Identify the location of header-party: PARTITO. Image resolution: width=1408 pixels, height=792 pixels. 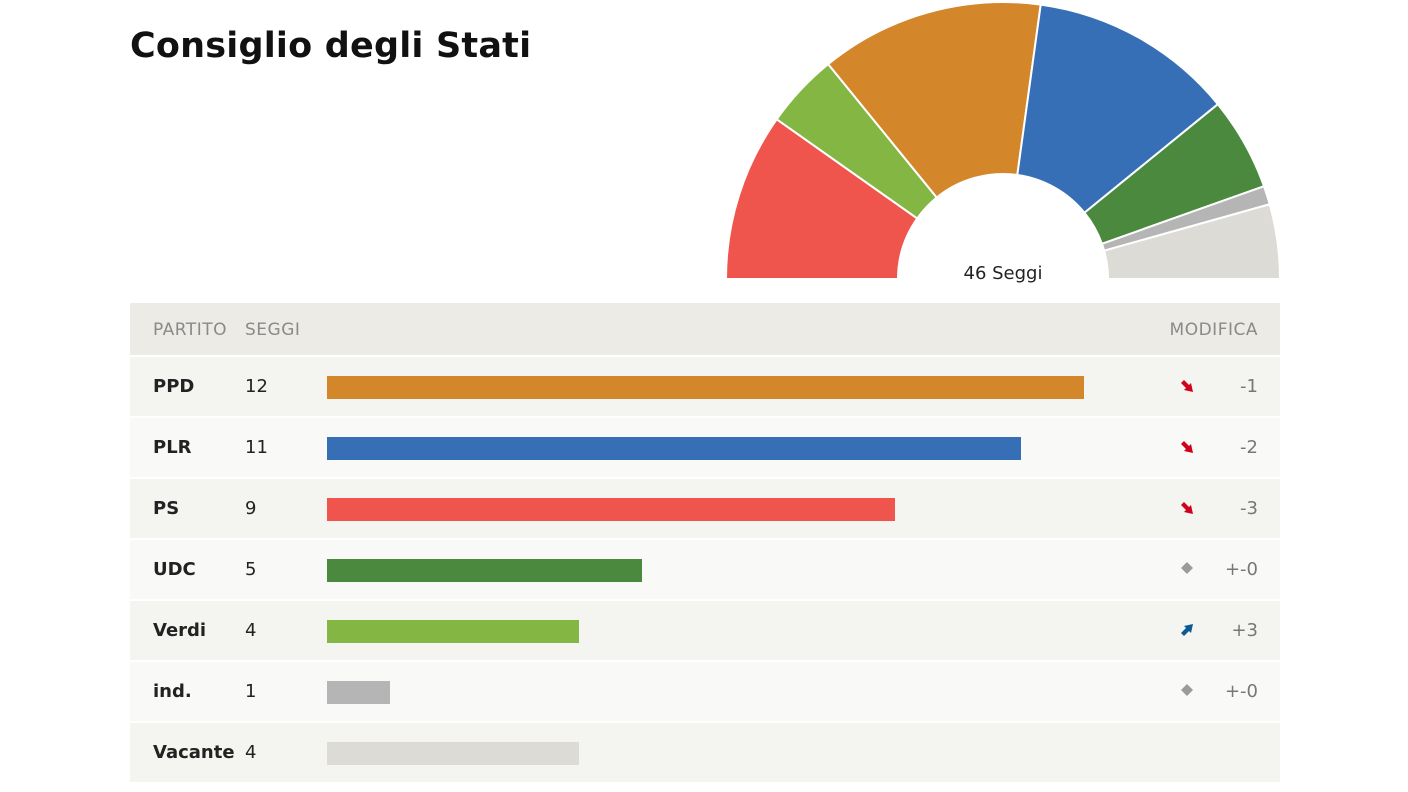
(190, 330).